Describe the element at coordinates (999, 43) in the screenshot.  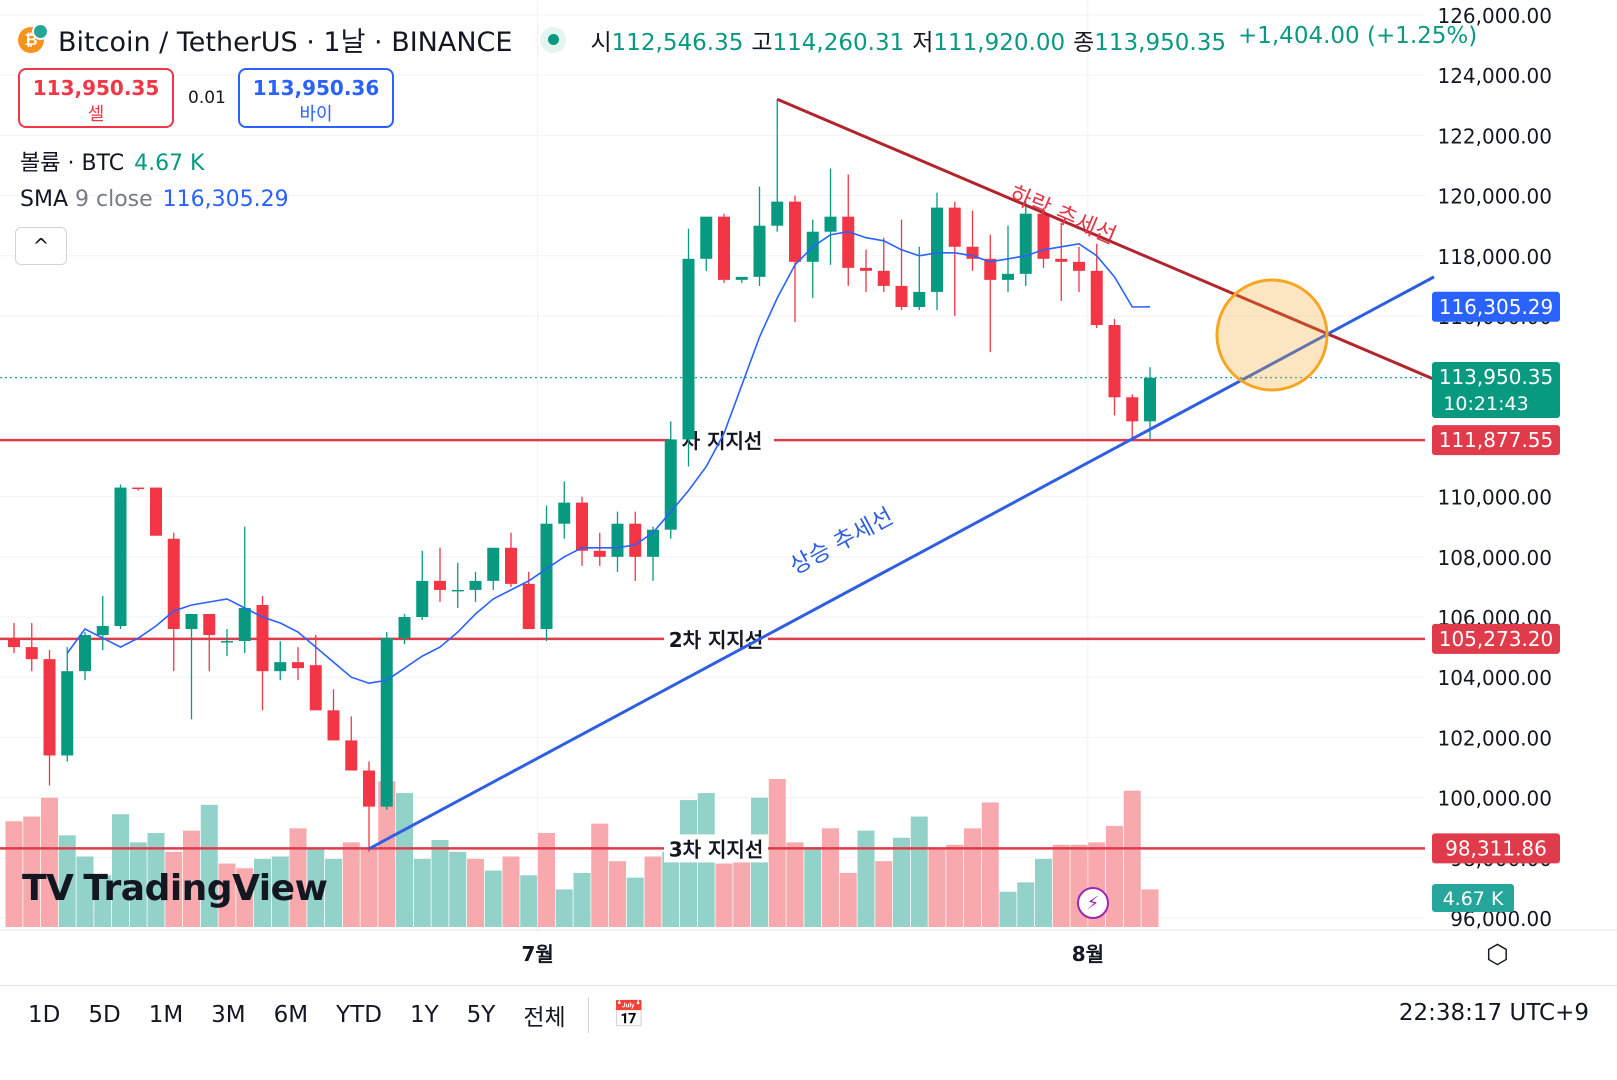
I see `low-value: 111,920.00` at that location.